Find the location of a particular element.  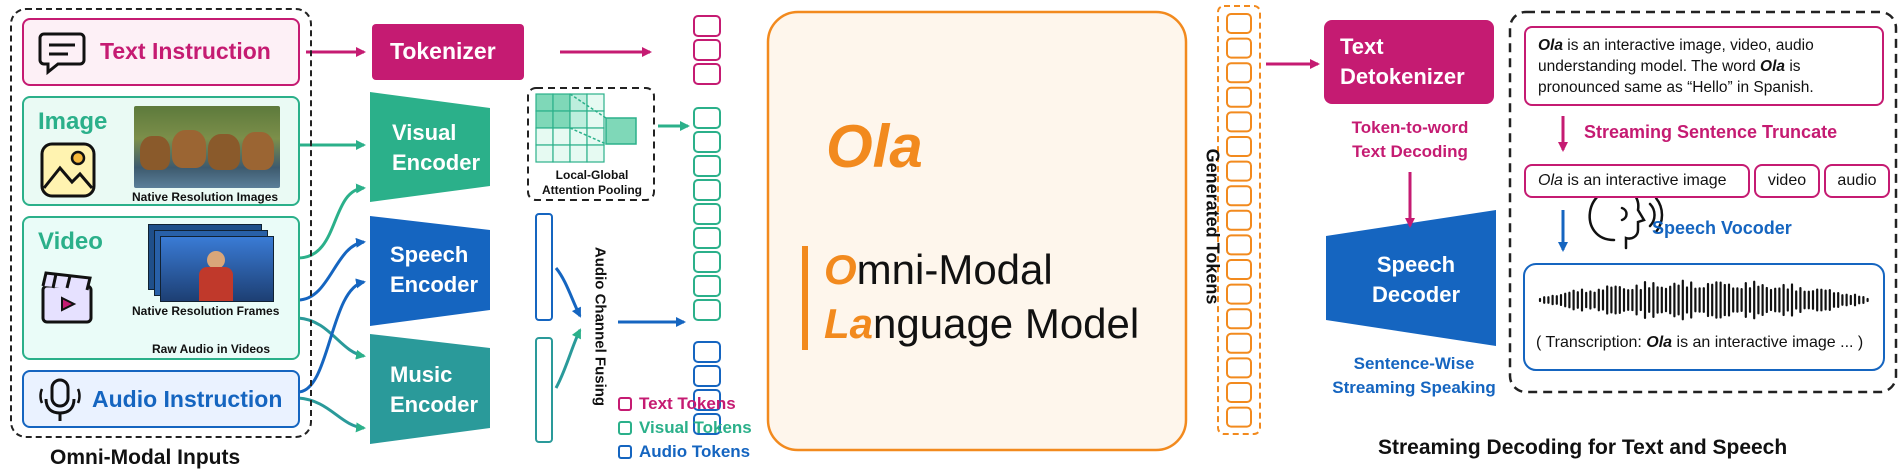

pooling-caption-line2: Attention Pooling is located at coordinates (592, 190).